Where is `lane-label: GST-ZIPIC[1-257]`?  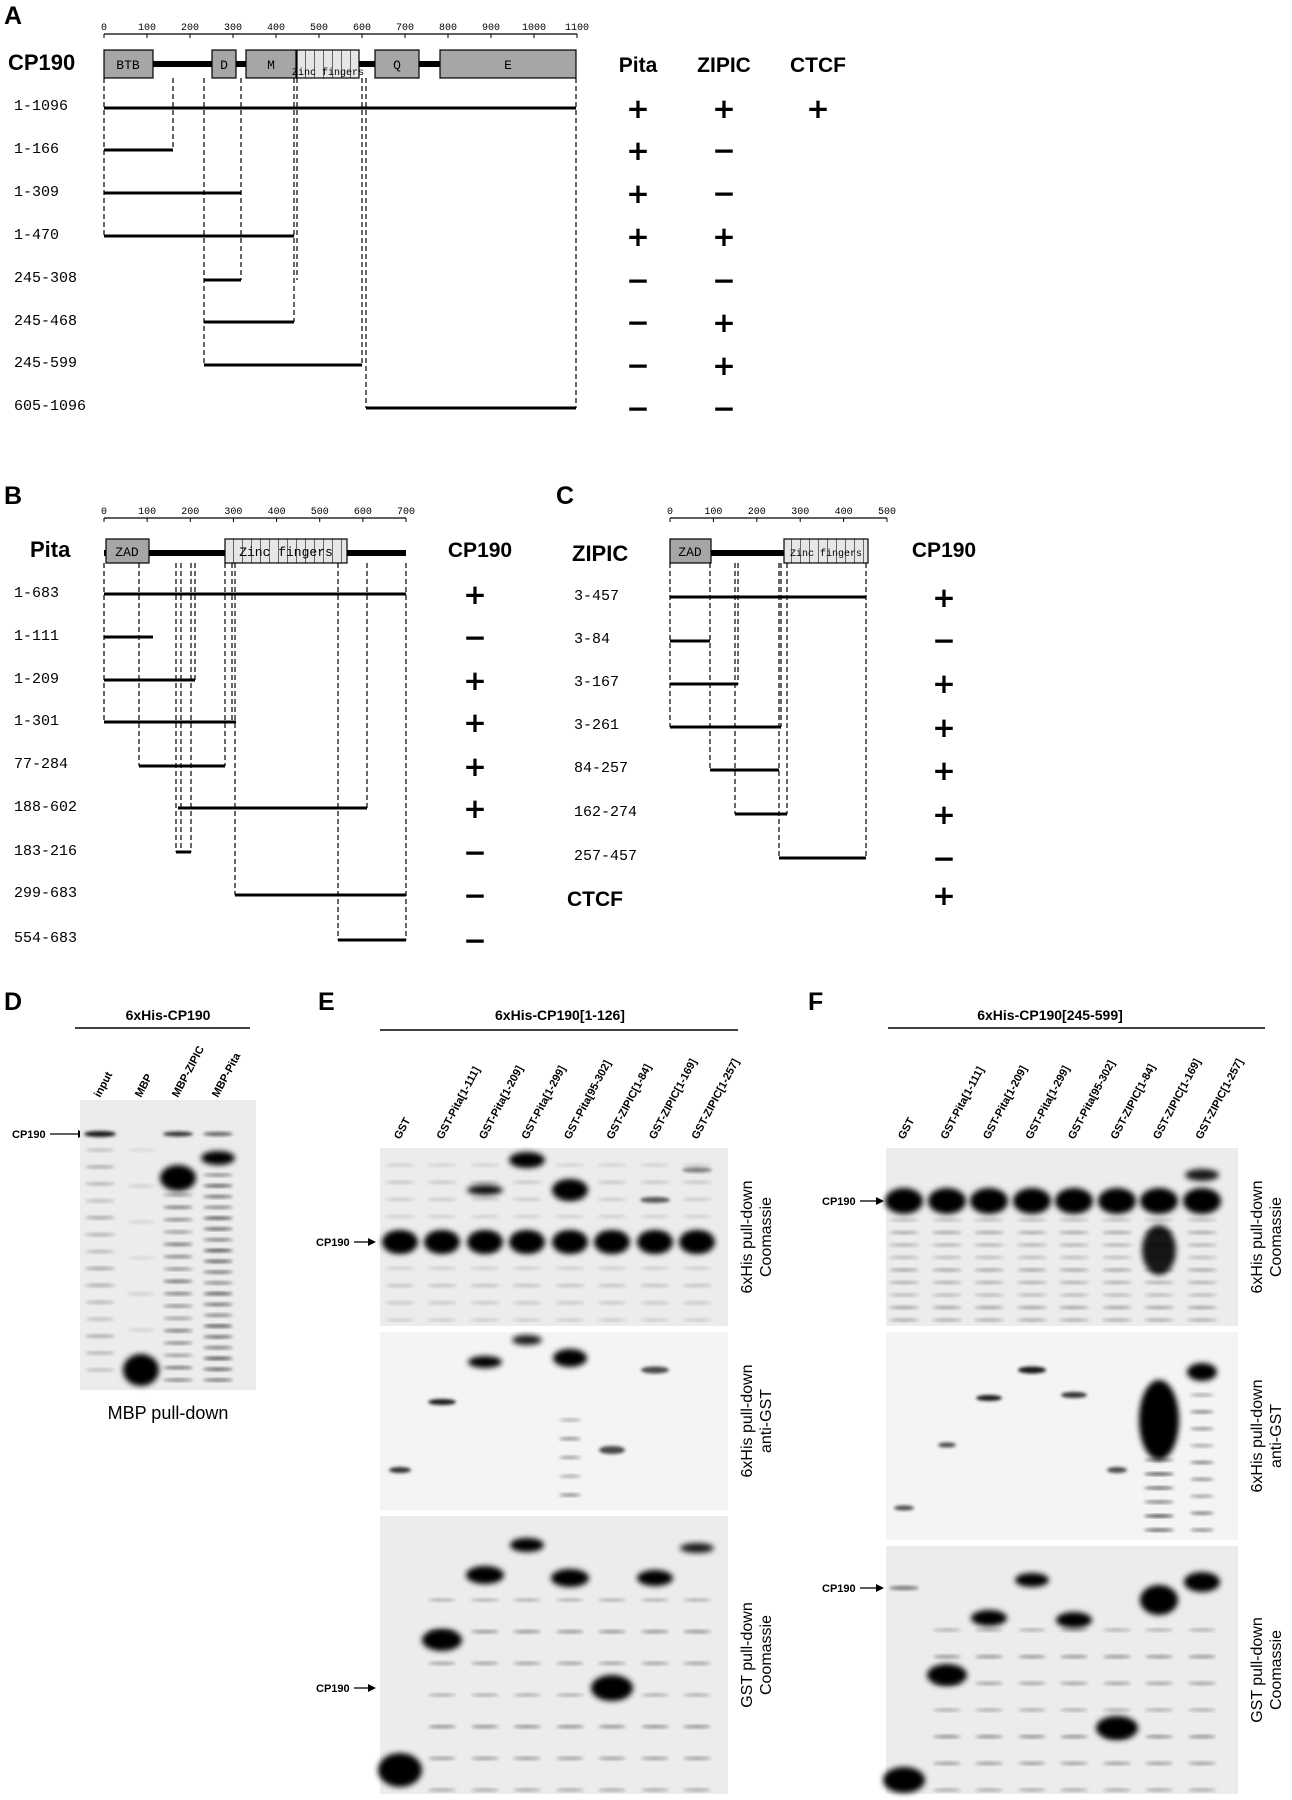 lane-label: GST-ZIPIC[1-257] is located at coordinates (1220, 1099).